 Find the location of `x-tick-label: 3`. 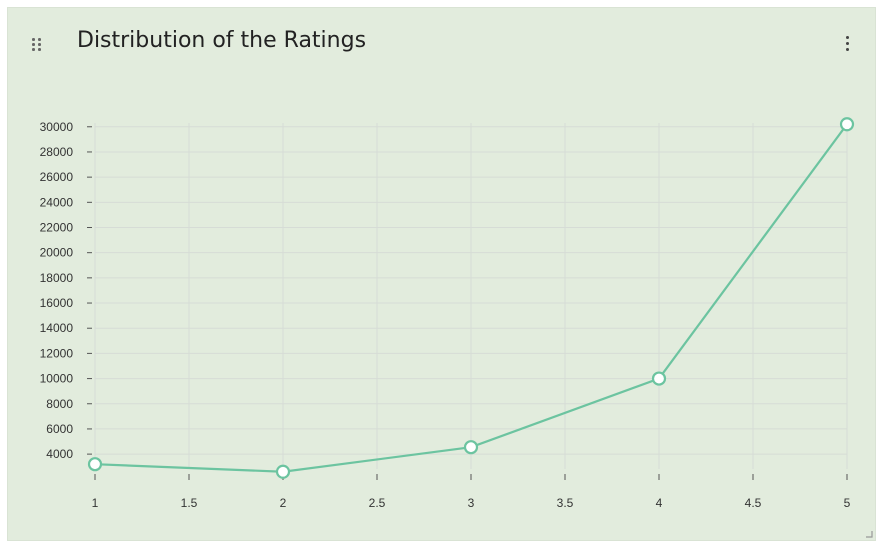

x-tick-label: 3 is located at coordinates (471, 503).